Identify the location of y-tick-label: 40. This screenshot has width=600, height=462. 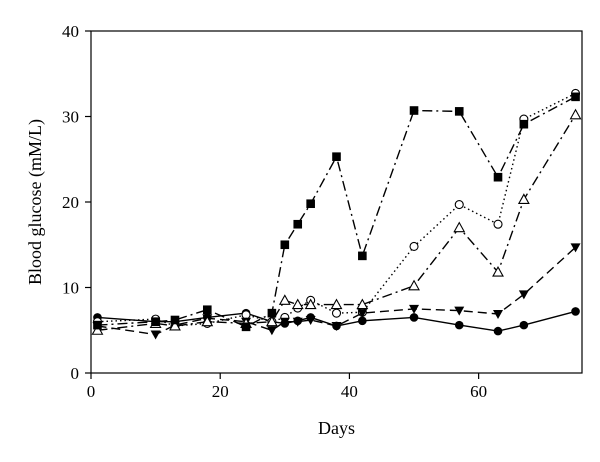
(70, 31).